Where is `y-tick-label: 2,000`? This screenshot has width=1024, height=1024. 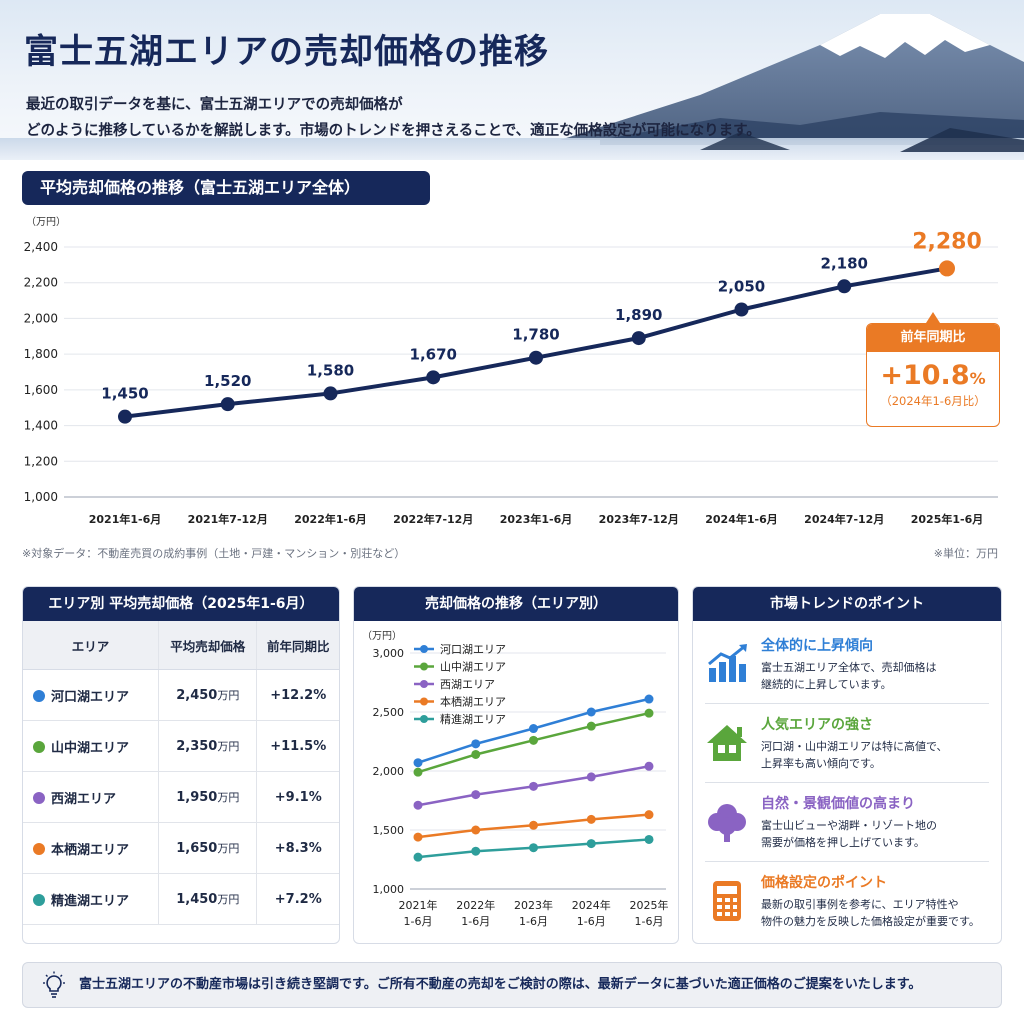 y-tick-label: 2,000 is located at coordinates (41, 318).